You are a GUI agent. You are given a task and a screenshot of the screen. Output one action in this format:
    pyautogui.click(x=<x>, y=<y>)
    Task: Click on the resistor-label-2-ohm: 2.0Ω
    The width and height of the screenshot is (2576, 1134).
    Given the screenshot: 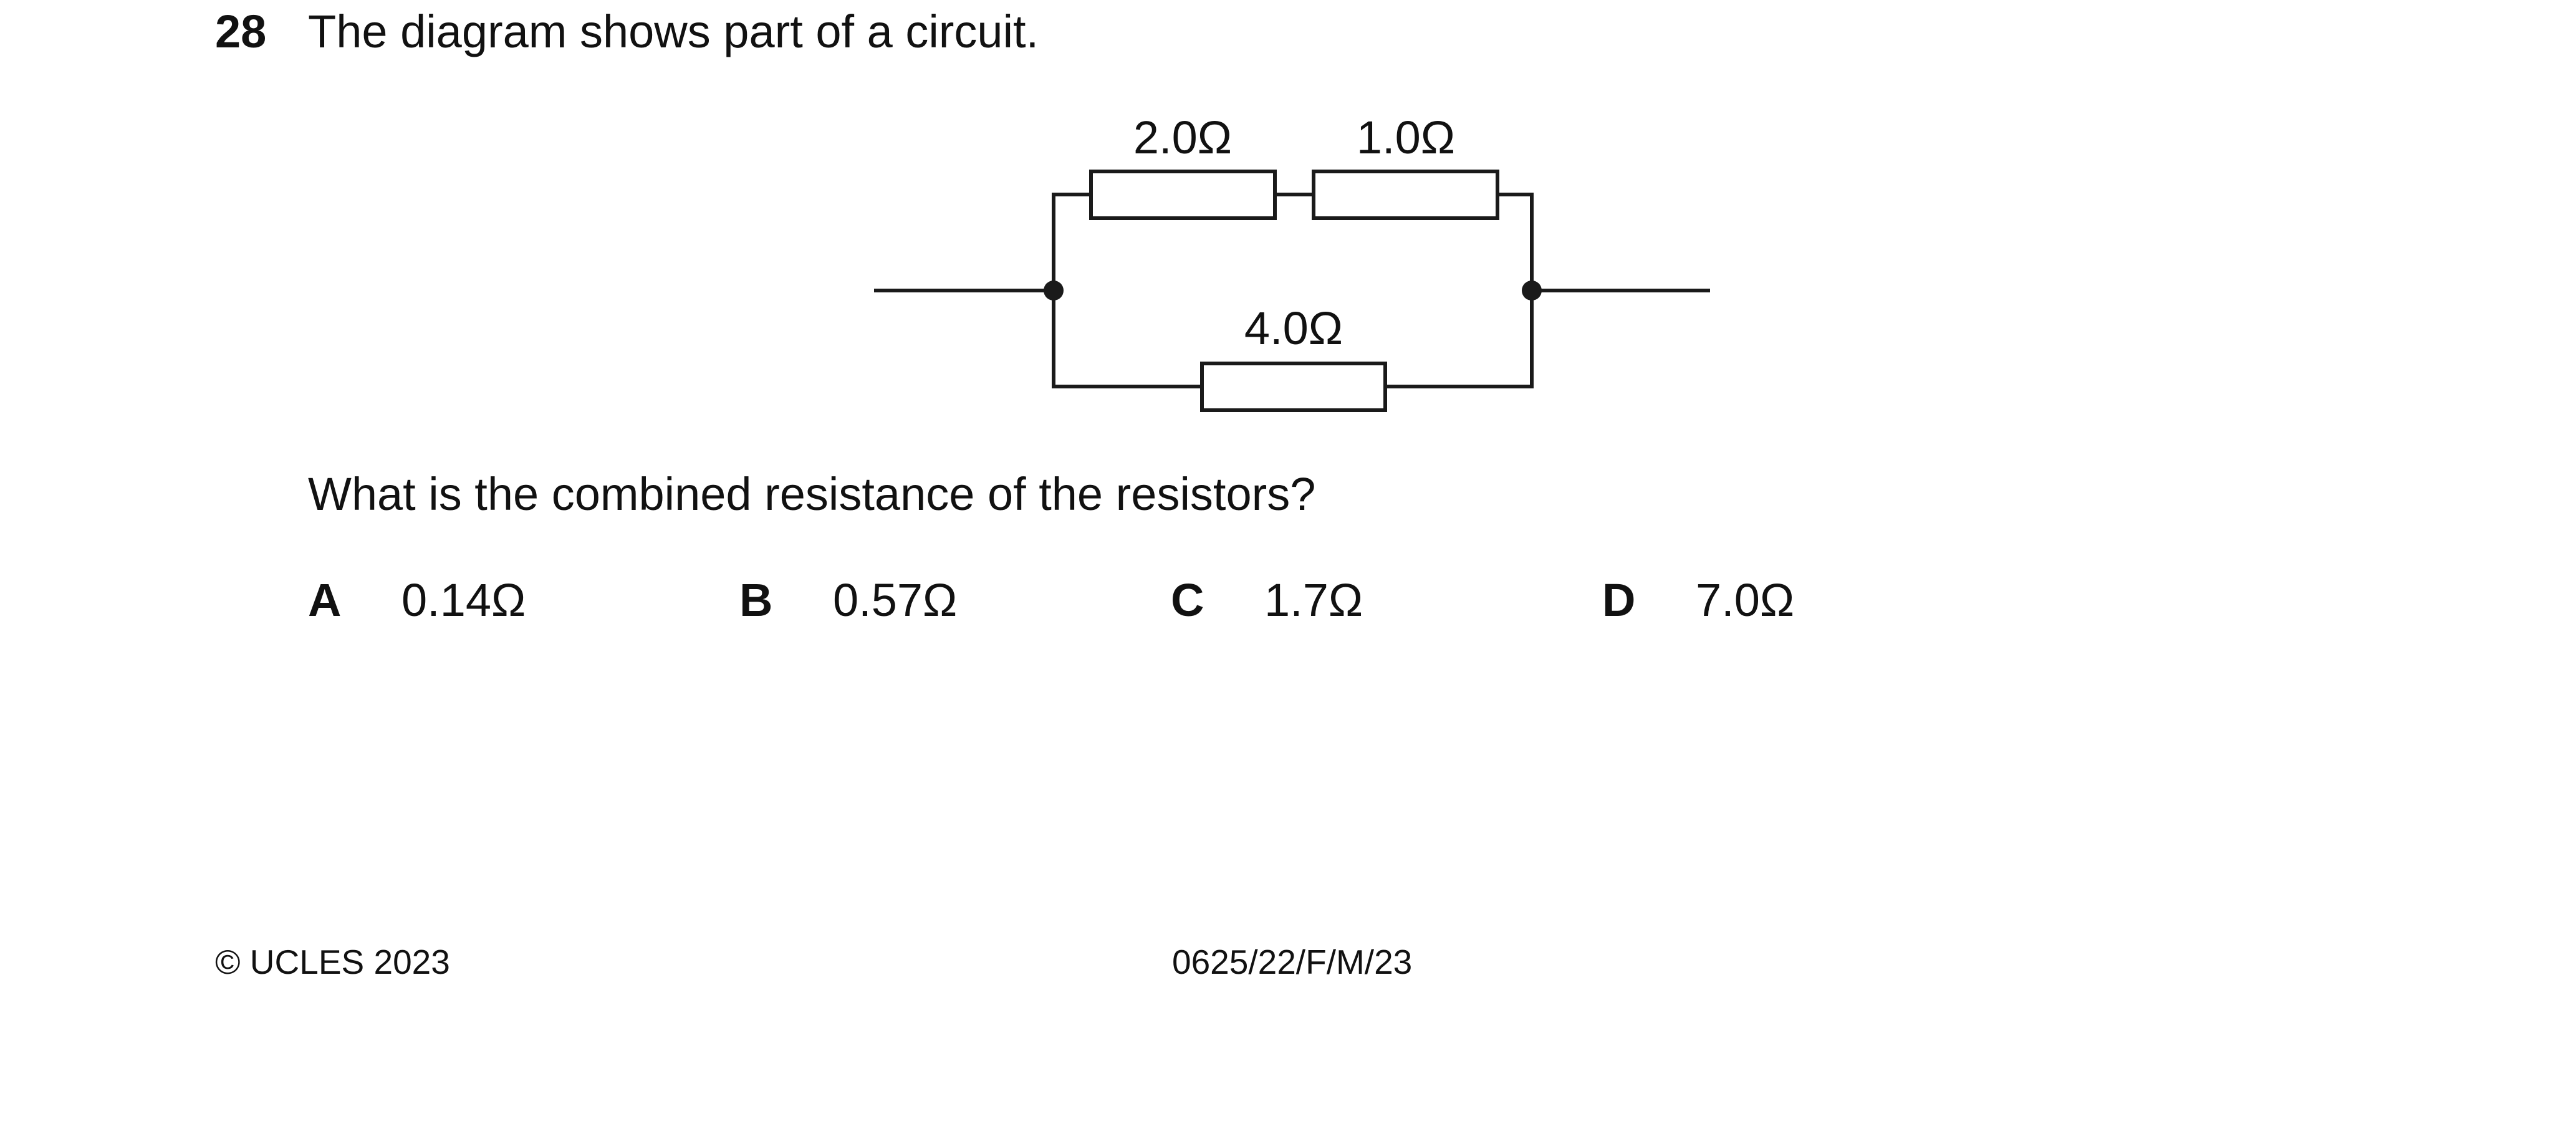 What is the action you would take?
    pyautogui.click(x=1182, y=137)
    